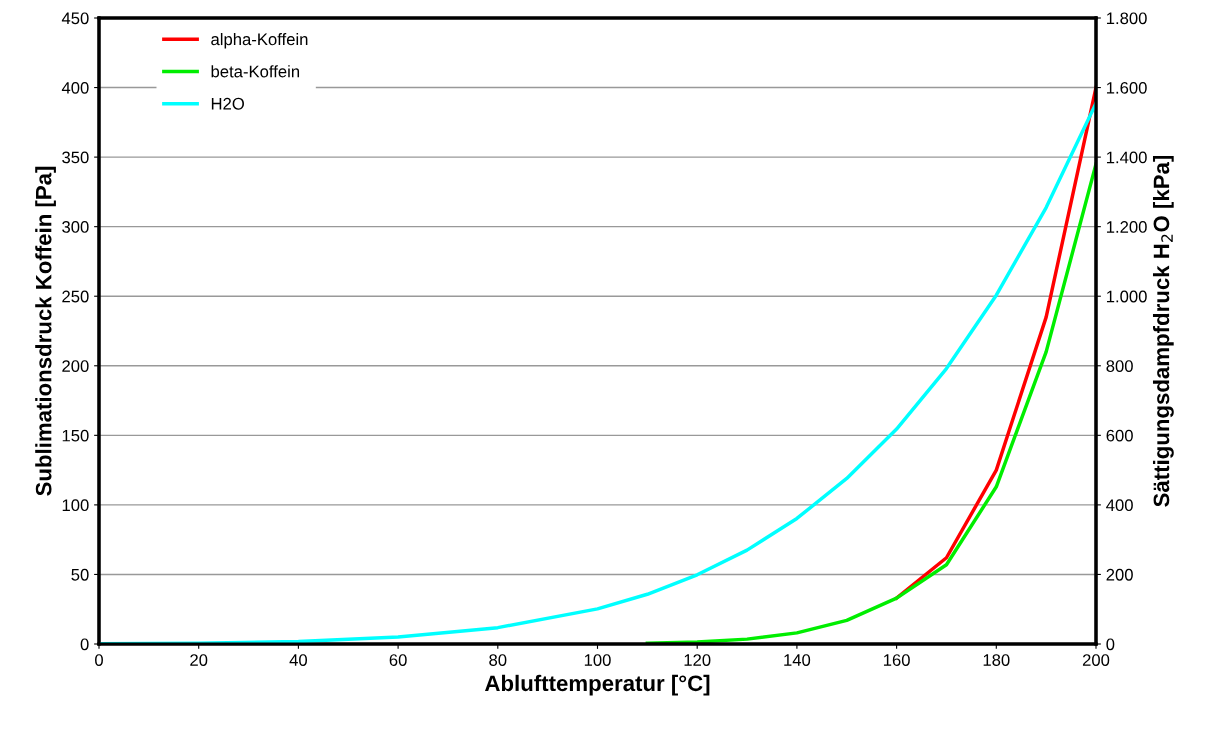  I want to click on x-axis-title: Ablufttemperatur [°C], so click(597, 685).